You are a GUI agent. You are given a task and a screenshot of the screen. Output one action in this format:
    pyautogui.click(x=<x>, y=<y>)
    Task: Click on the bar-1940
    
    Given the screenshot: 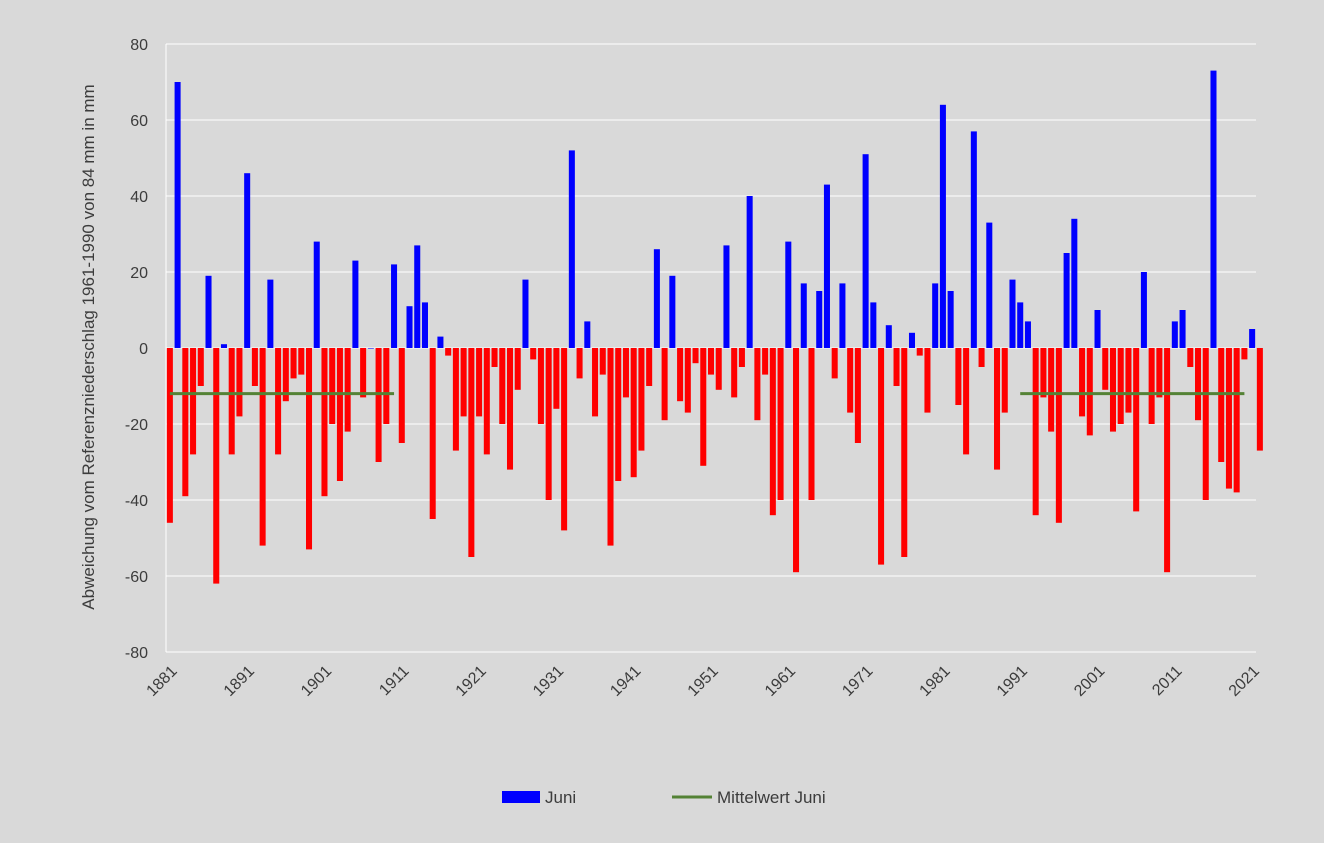 What is the action you would take?
    pyautogui.click(x=625, y=373)
    